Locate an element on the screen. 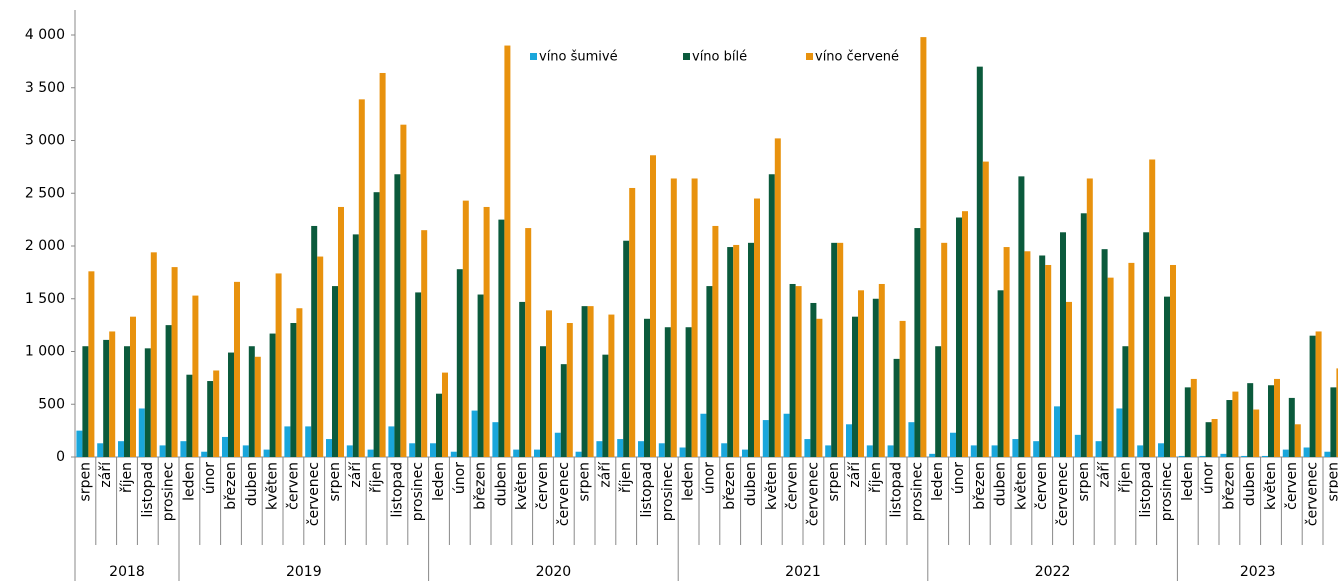 The width and height of the screenshot is (1338, 581). y-tick-label: 3 000 is located at coordinates (45, 141).